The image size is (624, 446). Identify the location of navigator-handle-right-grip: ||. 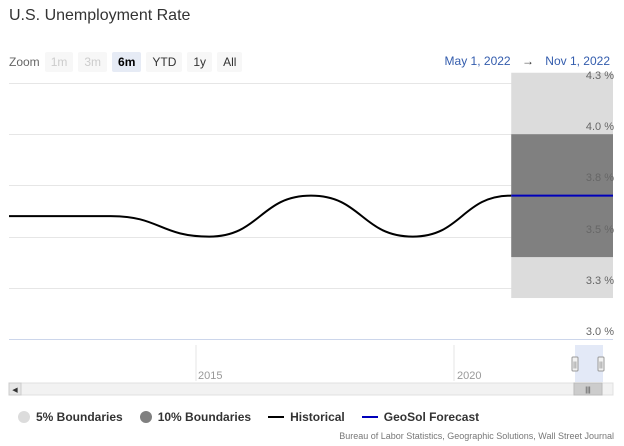
(601, 365).